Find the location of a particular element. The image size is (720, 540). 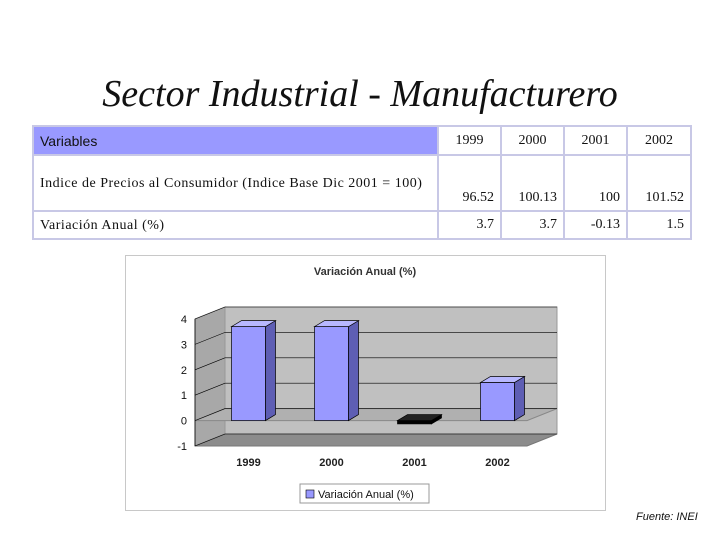

legend-frame is located at coordinates (364, 493).